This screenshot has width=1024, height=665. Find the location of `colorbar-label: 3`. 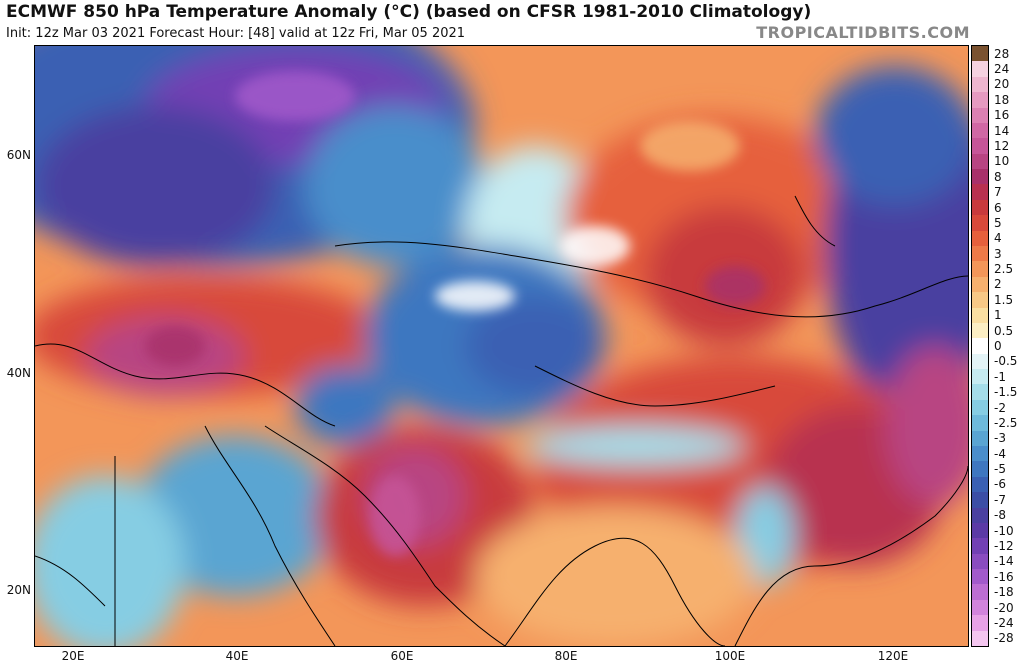

colorbar-label: 3 is located at coordinates (998, 253).